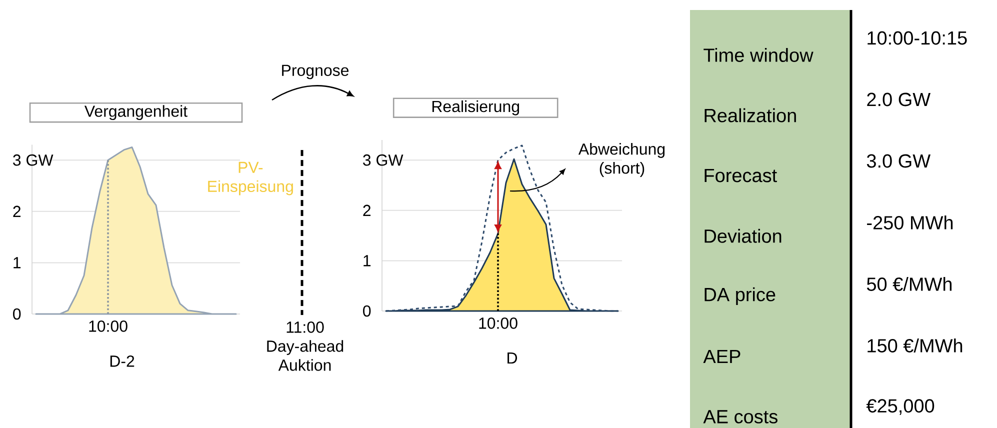  What do you see at coordinates (315, 72) in the screenshot?
I see `text: Prognose` at bounding box center [315, 72].